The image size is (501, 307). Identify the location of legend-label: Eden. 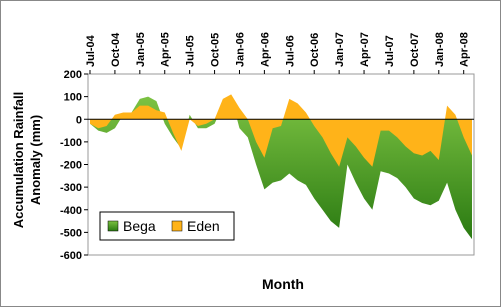
(203, 226).